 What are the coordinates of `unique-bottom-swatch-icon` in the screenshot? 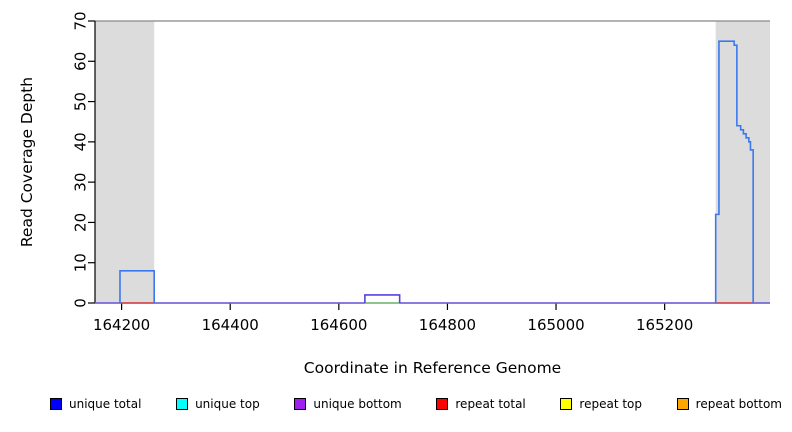 It's located at (300, 404).